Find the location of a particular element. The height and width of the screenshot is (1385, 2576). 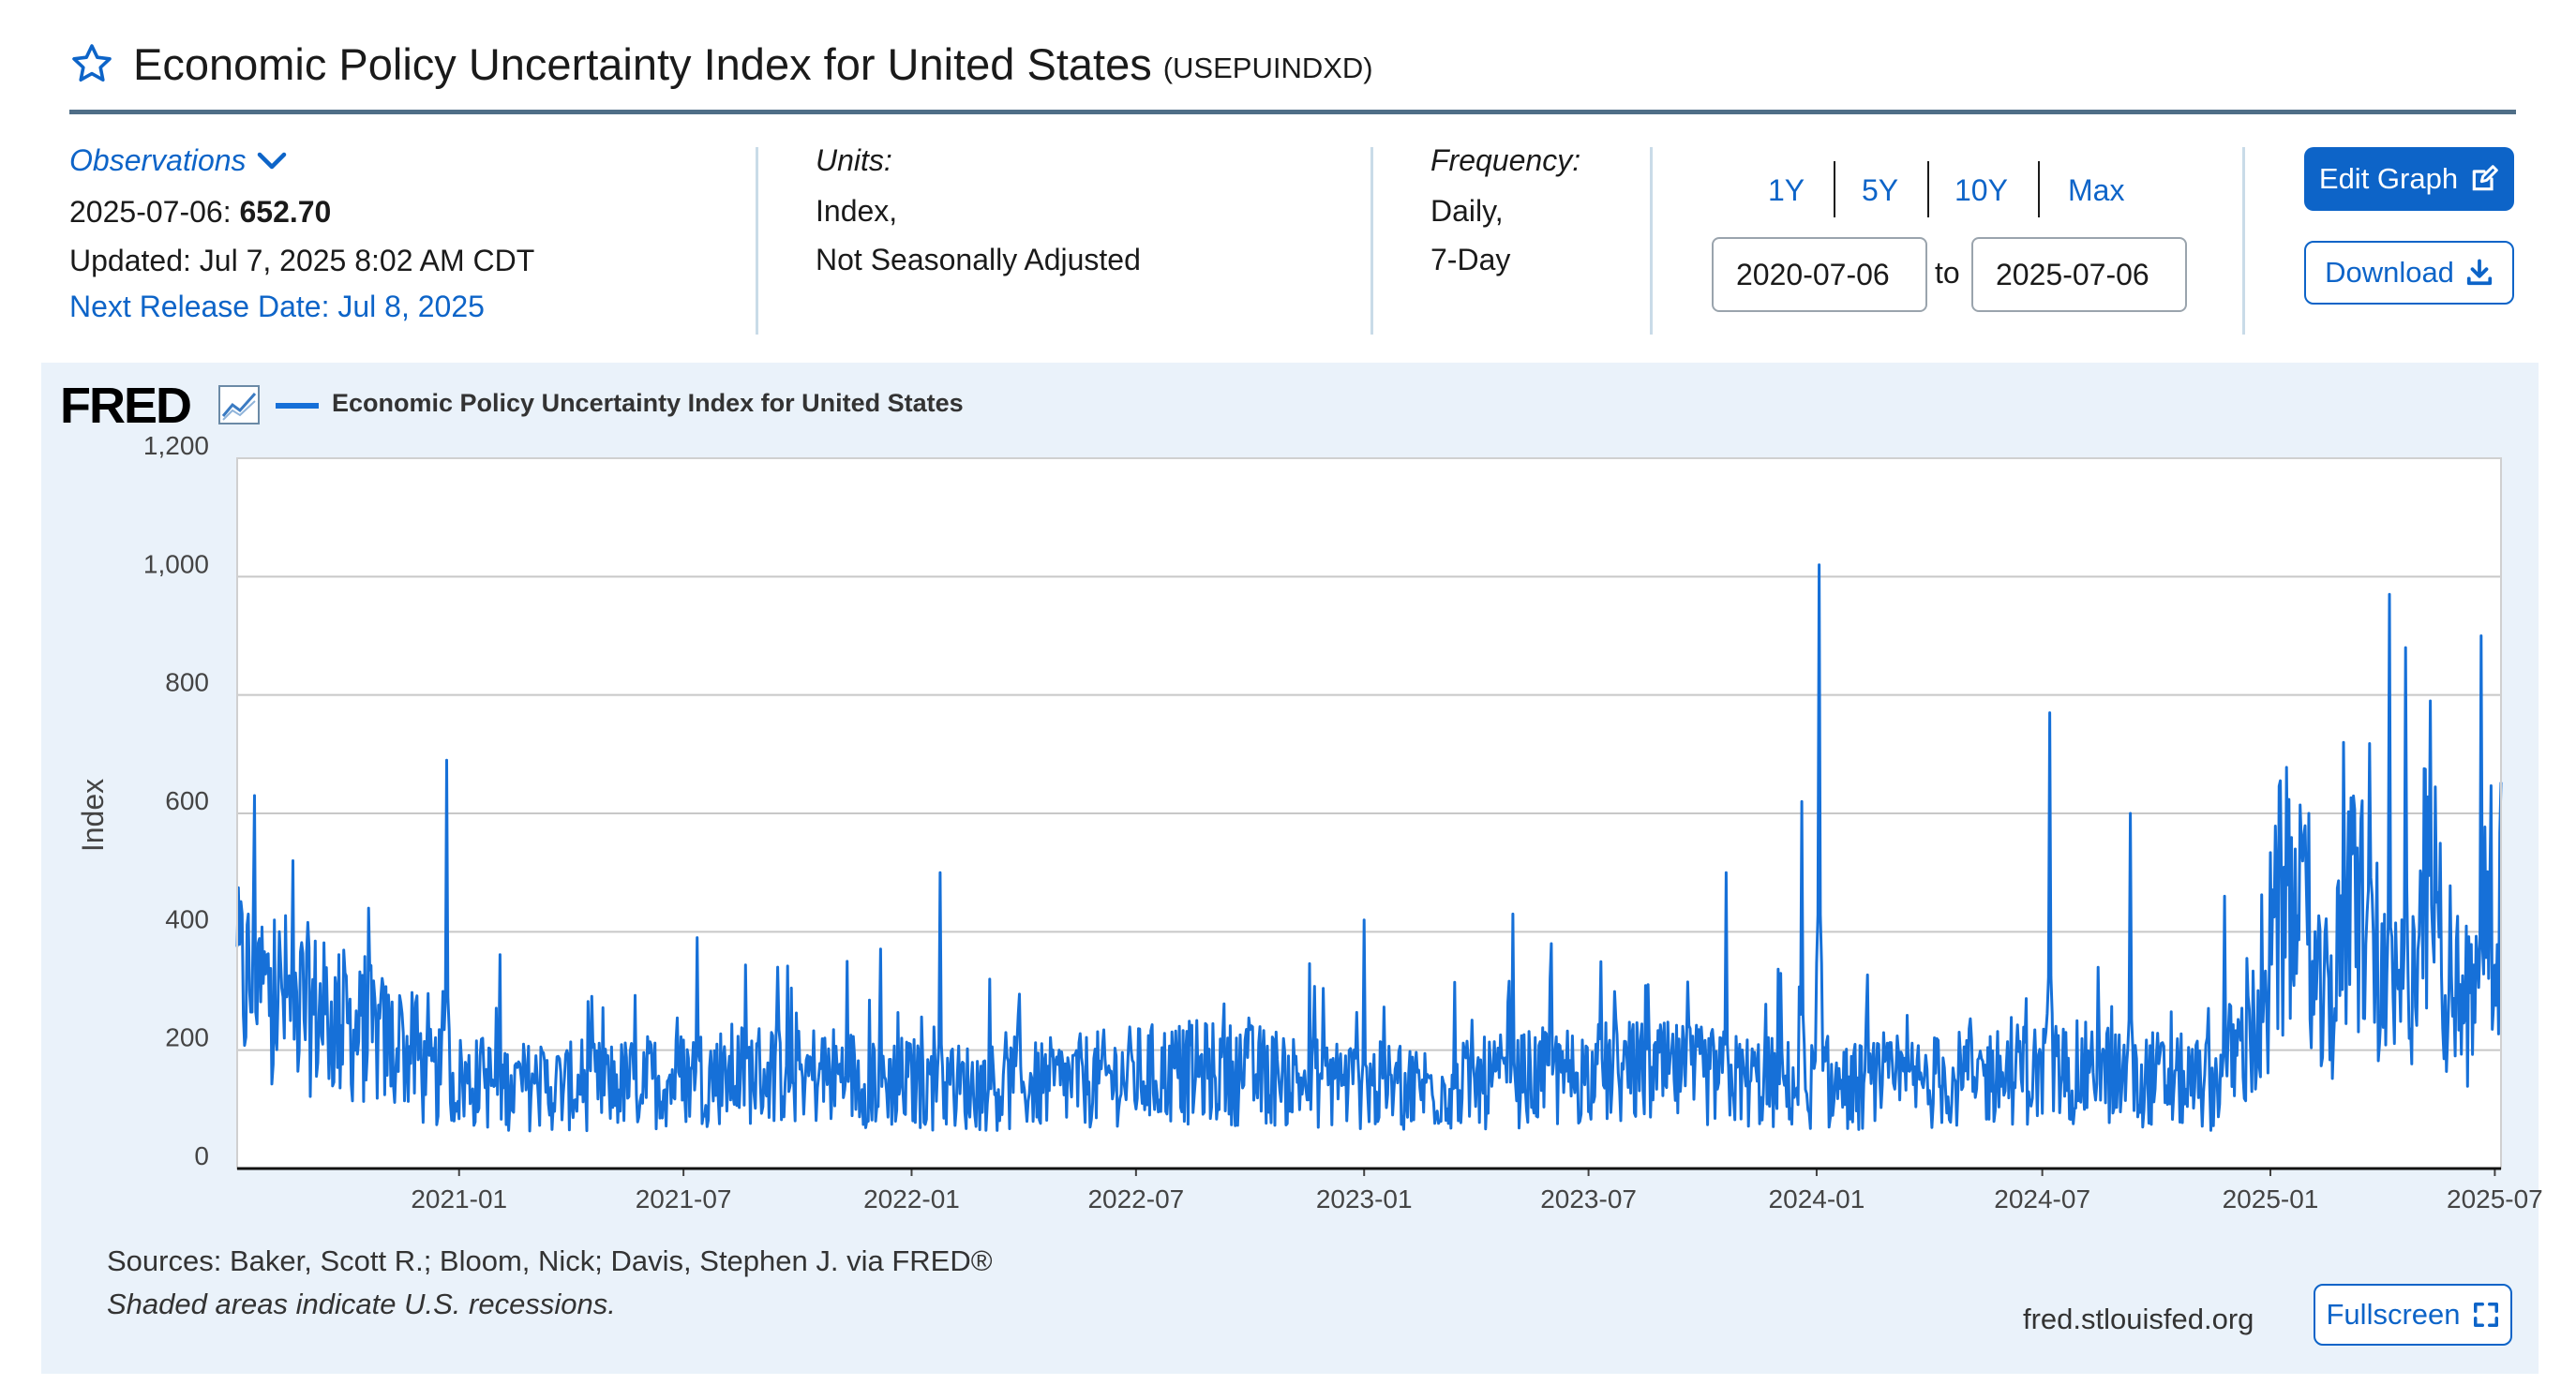

latest-observation: 2025-07-06: 652.70 is located at coordinates (200, 213).